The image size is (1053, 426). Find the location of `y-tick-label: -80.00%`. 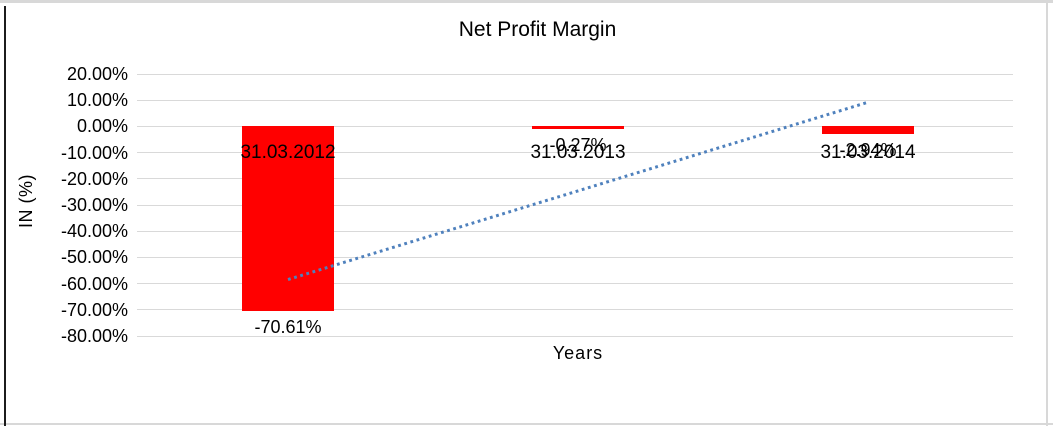

y-tick-label: -80.00% is located at coordinates (94, 336).